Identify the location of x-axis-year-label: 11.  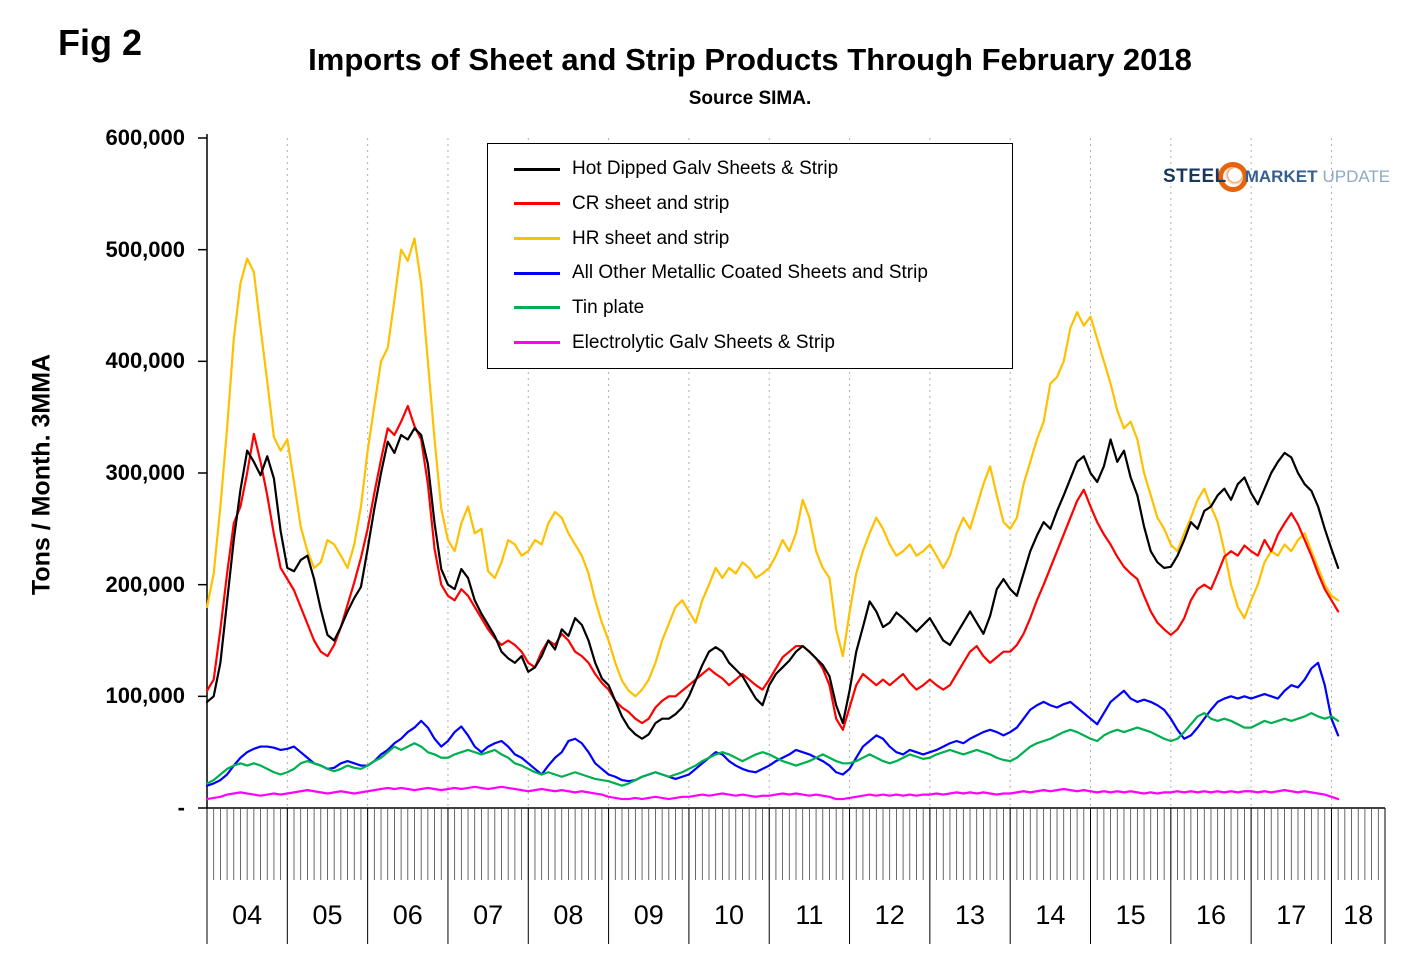
(809, 915).